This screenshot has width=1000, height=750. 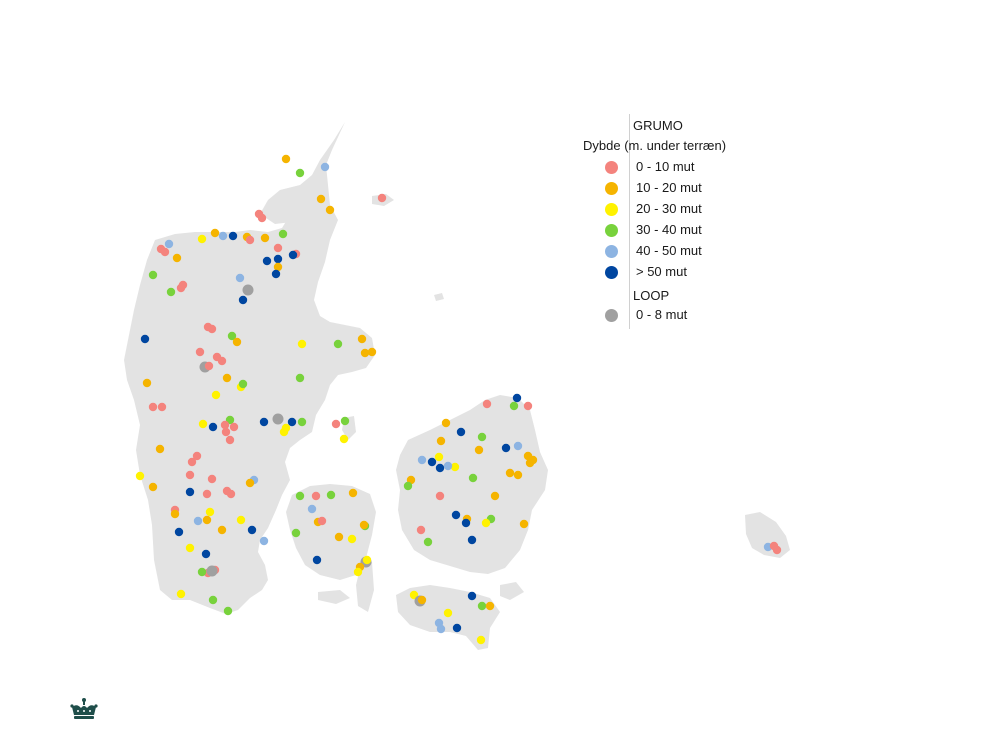 I want to click on legend-label: 10 - 20 mut, so click(x=669, y=187).